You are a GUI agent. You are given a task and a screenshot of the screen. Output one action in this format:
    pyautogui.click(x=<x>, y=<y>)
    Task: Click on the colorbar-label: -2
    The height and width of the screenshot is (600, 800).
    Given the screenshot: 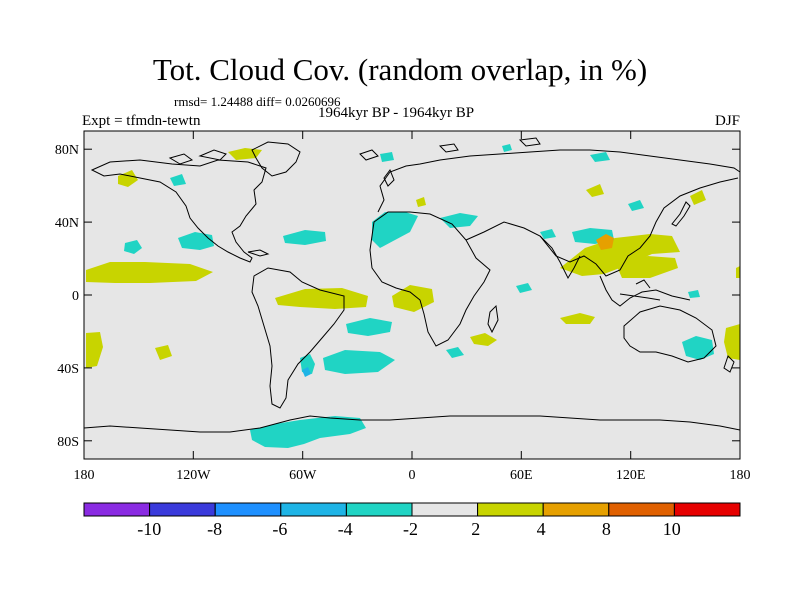 What is the action you would take?
    pyautogui.click(x=410, y=529)
    